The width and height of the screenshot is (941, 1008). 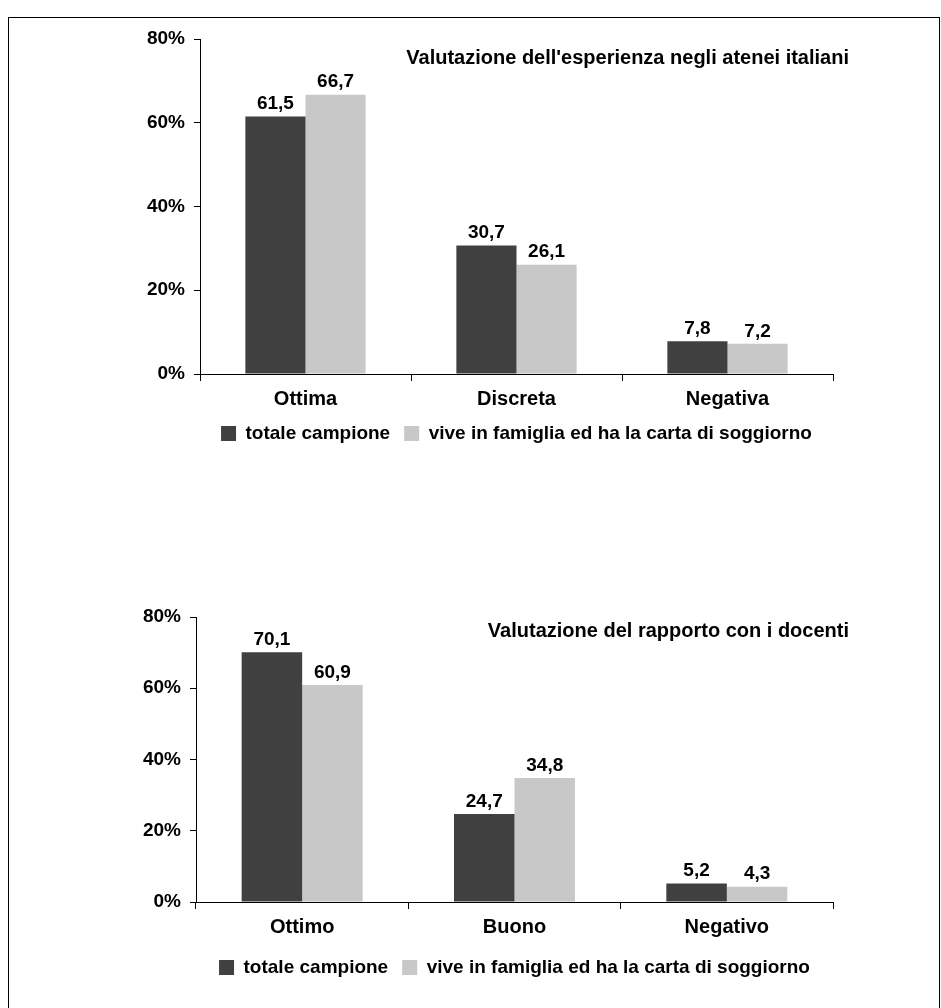 I want to click on x-tick-label: Negativa, so click(x=728, y=397).